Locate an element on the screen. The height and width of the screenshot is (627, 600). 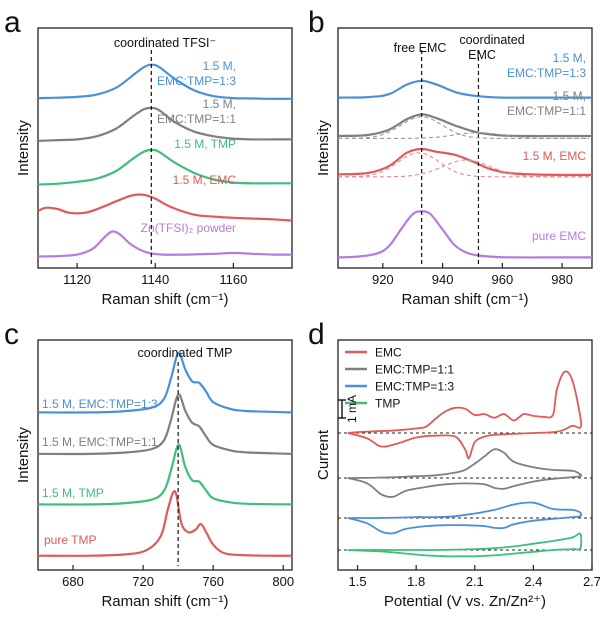
panel-a-xtick-label: 1120 is located at coordinates (77, 279).